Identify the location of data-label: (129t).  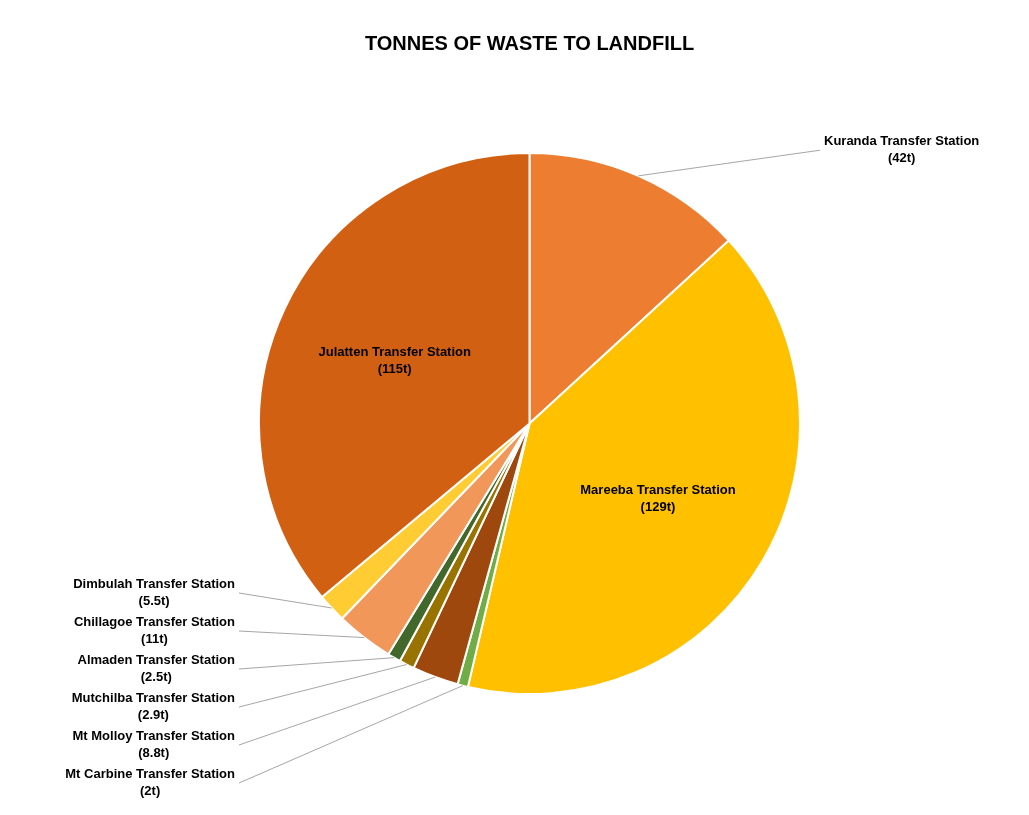
(658, 506).